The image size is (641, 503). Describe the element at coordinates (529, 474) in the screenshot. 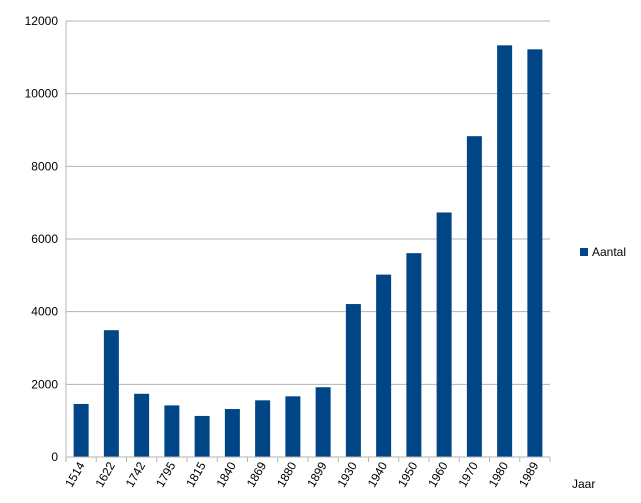

I see `x-tick-label: 1989` at that location.